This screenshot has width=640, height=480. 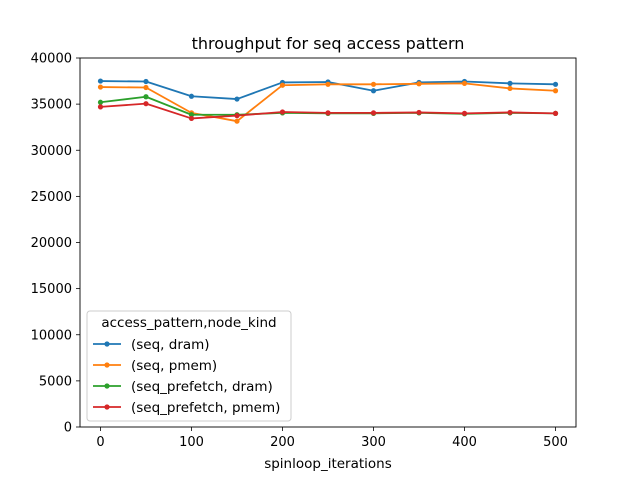 I want to click on y-tick-label: 35000, so click(x=51, y=105).